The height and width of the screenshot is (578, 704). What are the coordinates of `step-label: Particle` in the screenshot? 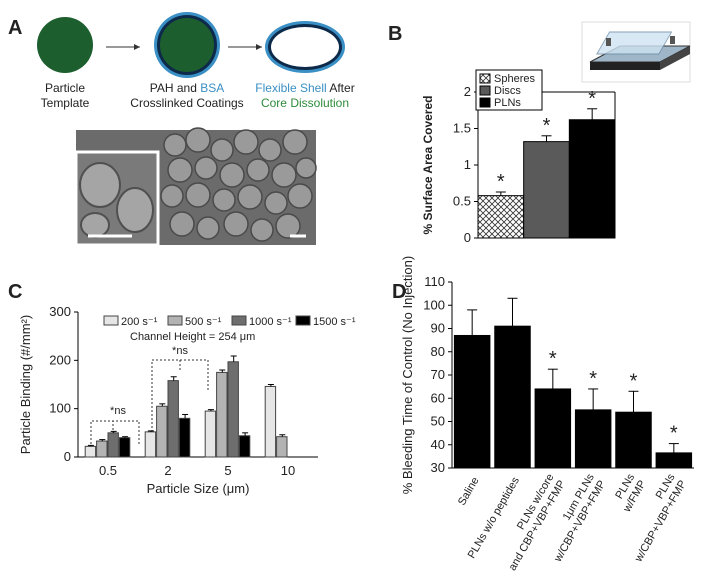 It's located at (65, 88).